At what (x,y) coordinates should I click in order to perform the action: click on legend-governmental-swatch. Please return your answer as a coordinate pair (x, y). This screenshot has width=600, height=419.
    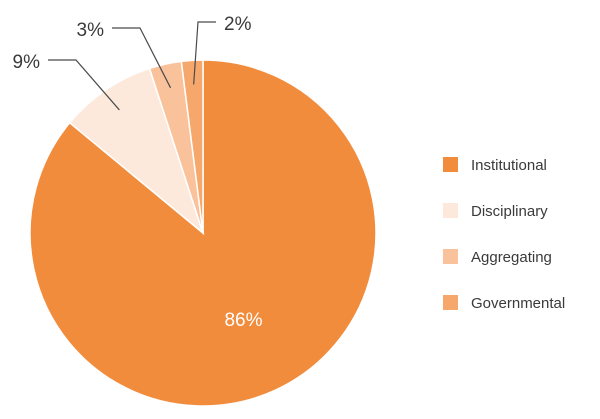
    Looking at the image, I should click on (450, 302).